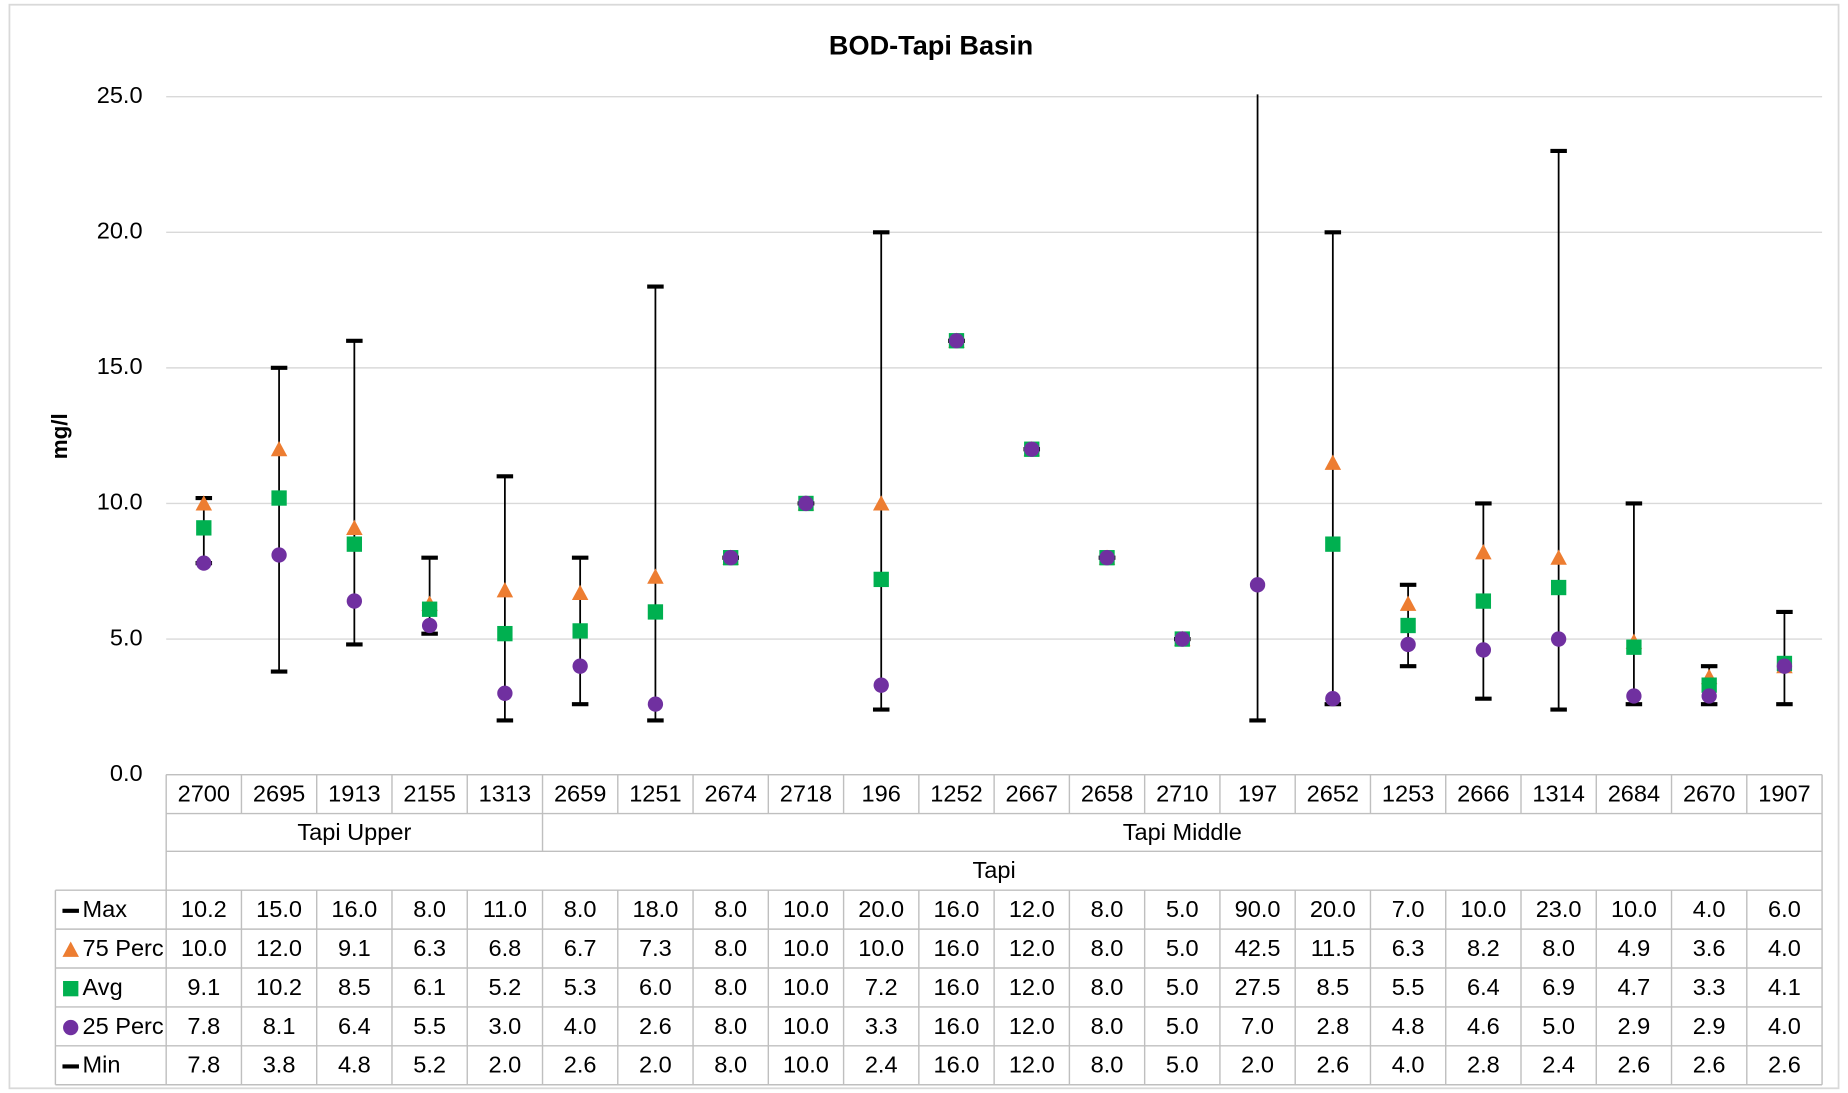 The width and height of the screenshot is (1848, 1093). What do you see at coordinates (881, 909) in the screenshot?
I see `table-cell: 20.0` at bounding box center [881, 909].